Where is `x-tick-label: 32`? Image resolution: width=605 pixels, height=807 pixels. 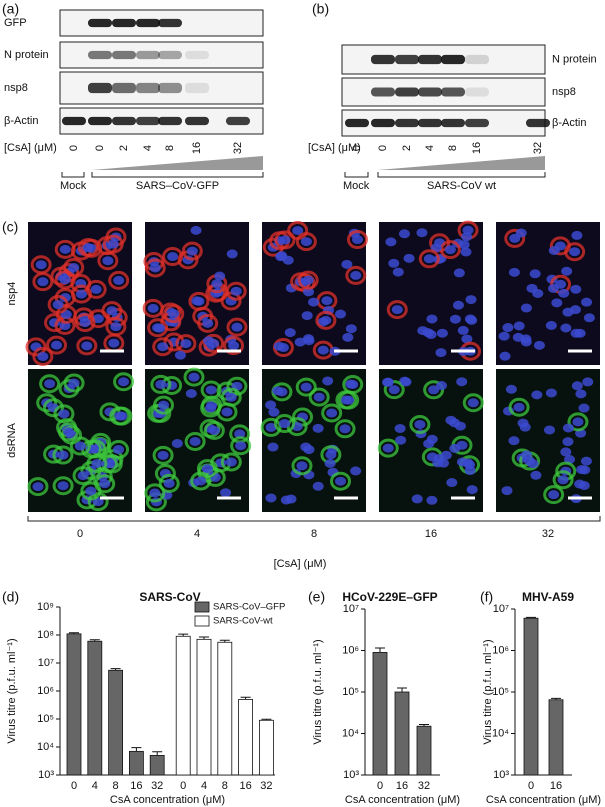
x-tick-label: 32 is located at coordinates (266, 786).